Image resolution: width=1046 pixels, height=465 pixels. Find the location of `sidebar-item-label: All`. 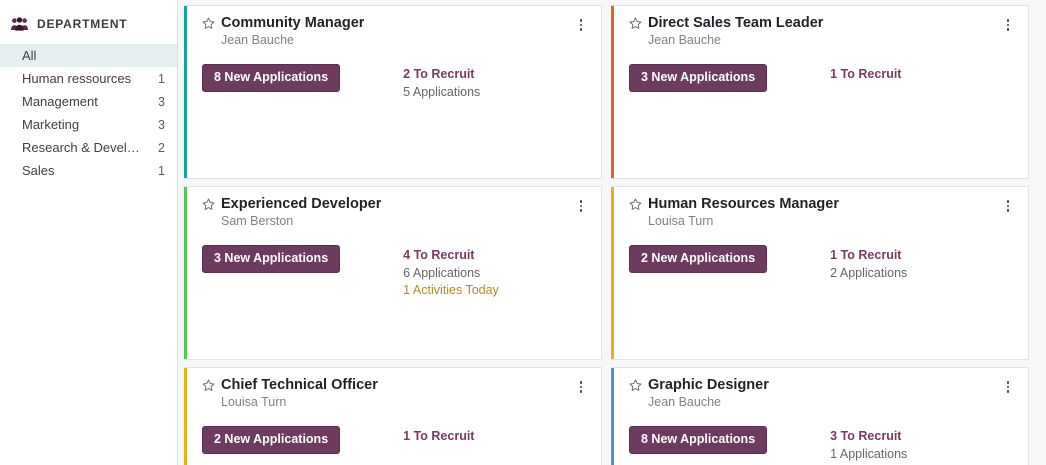

sidebar-item-label: All is located at coordinates (29, 55).